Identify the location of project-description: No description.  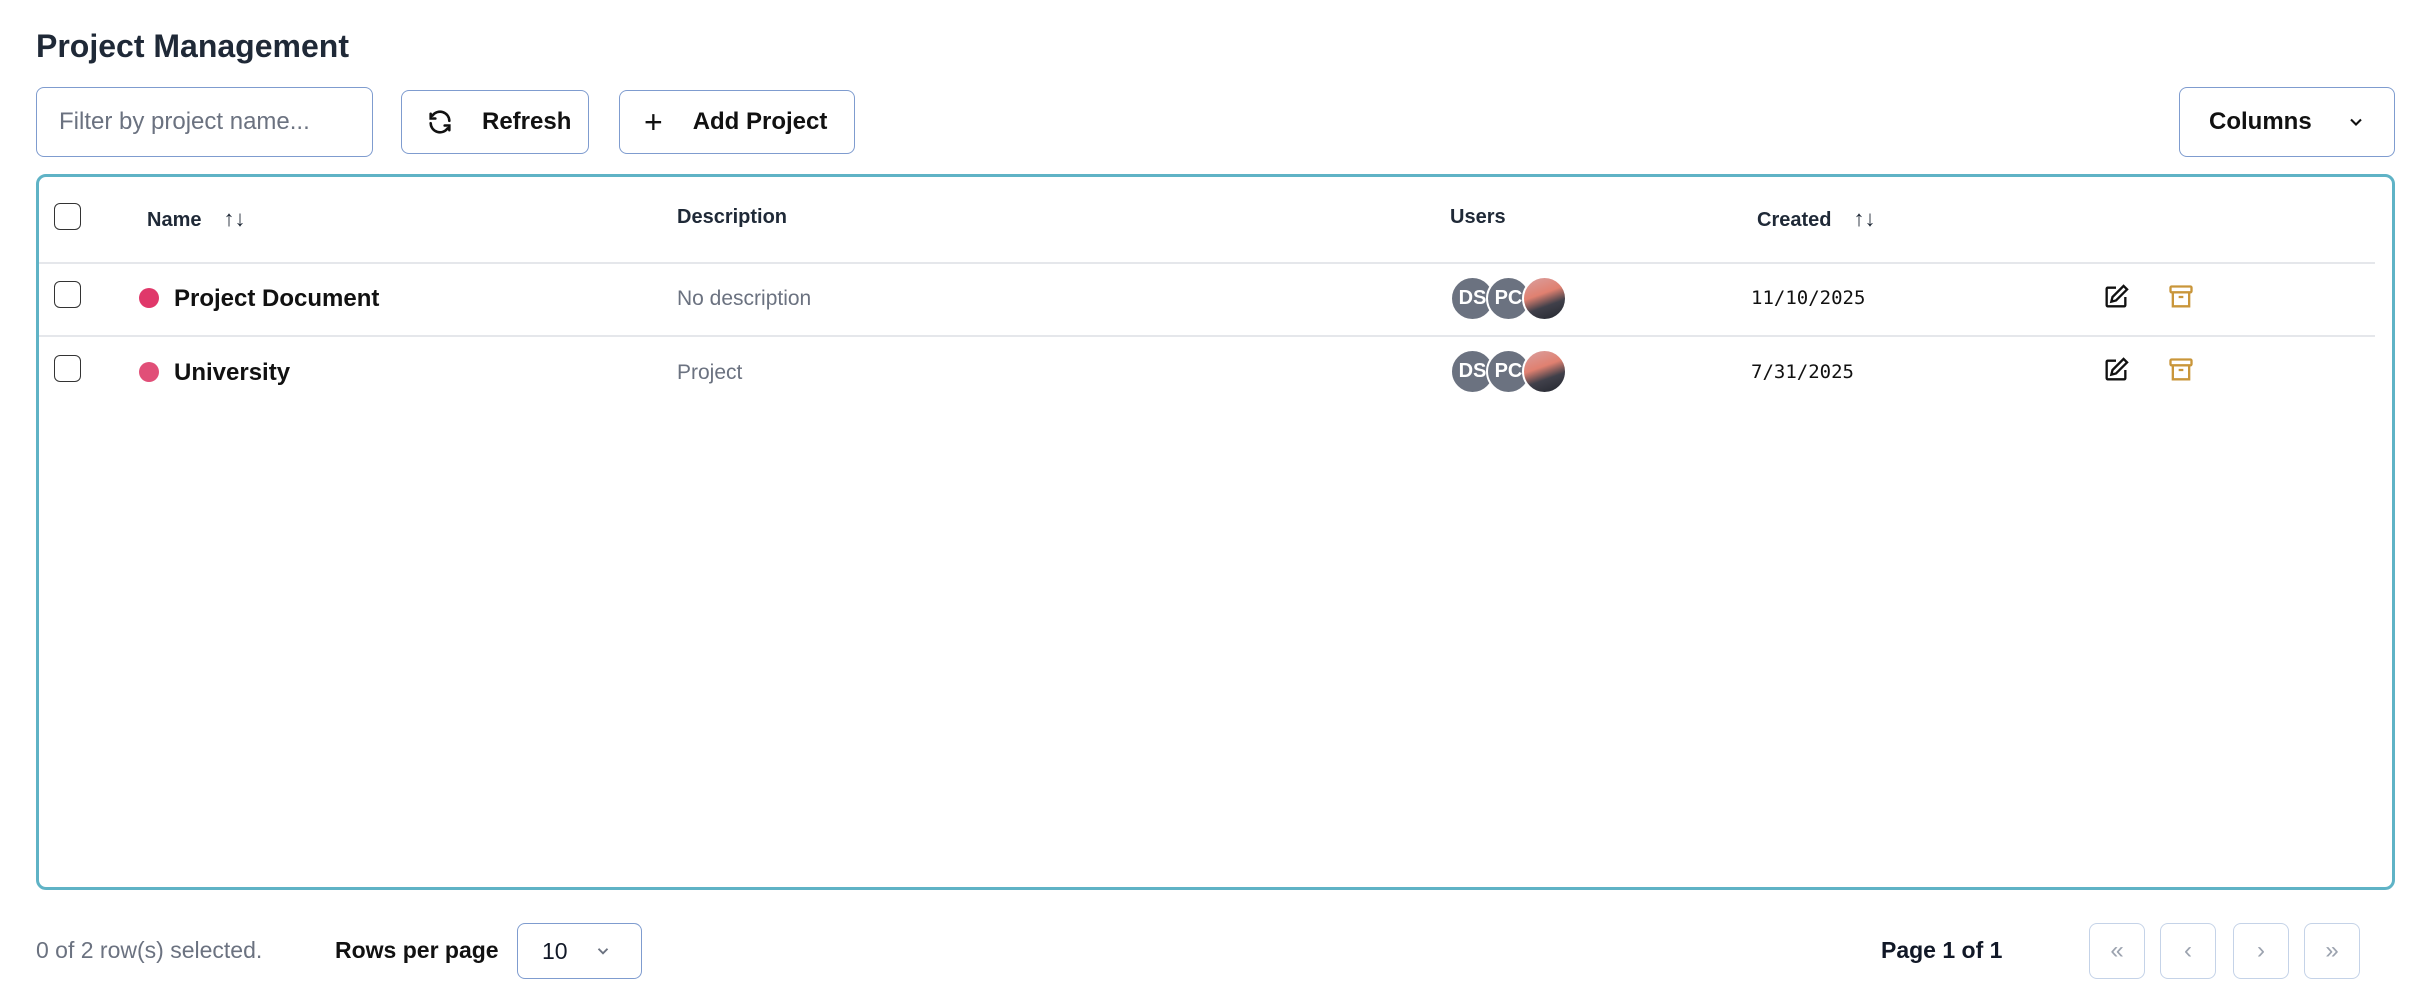
(744, 298).